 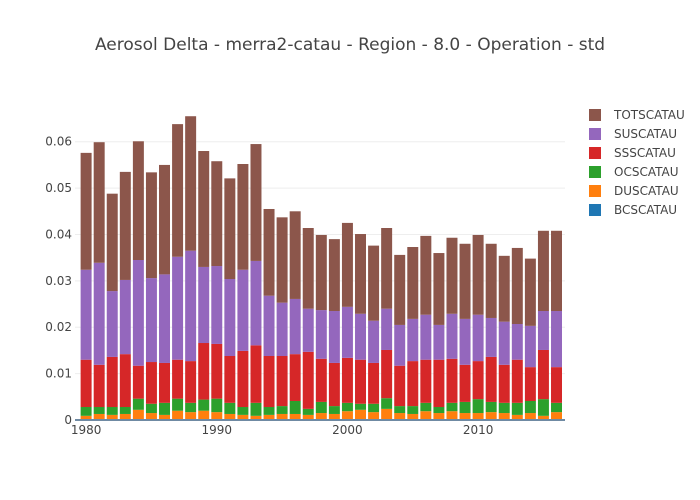 What do you see at coordinates (68, 420) in the screenshot?
I see `y-tick-label: 0` at bounding box center [68, 420].